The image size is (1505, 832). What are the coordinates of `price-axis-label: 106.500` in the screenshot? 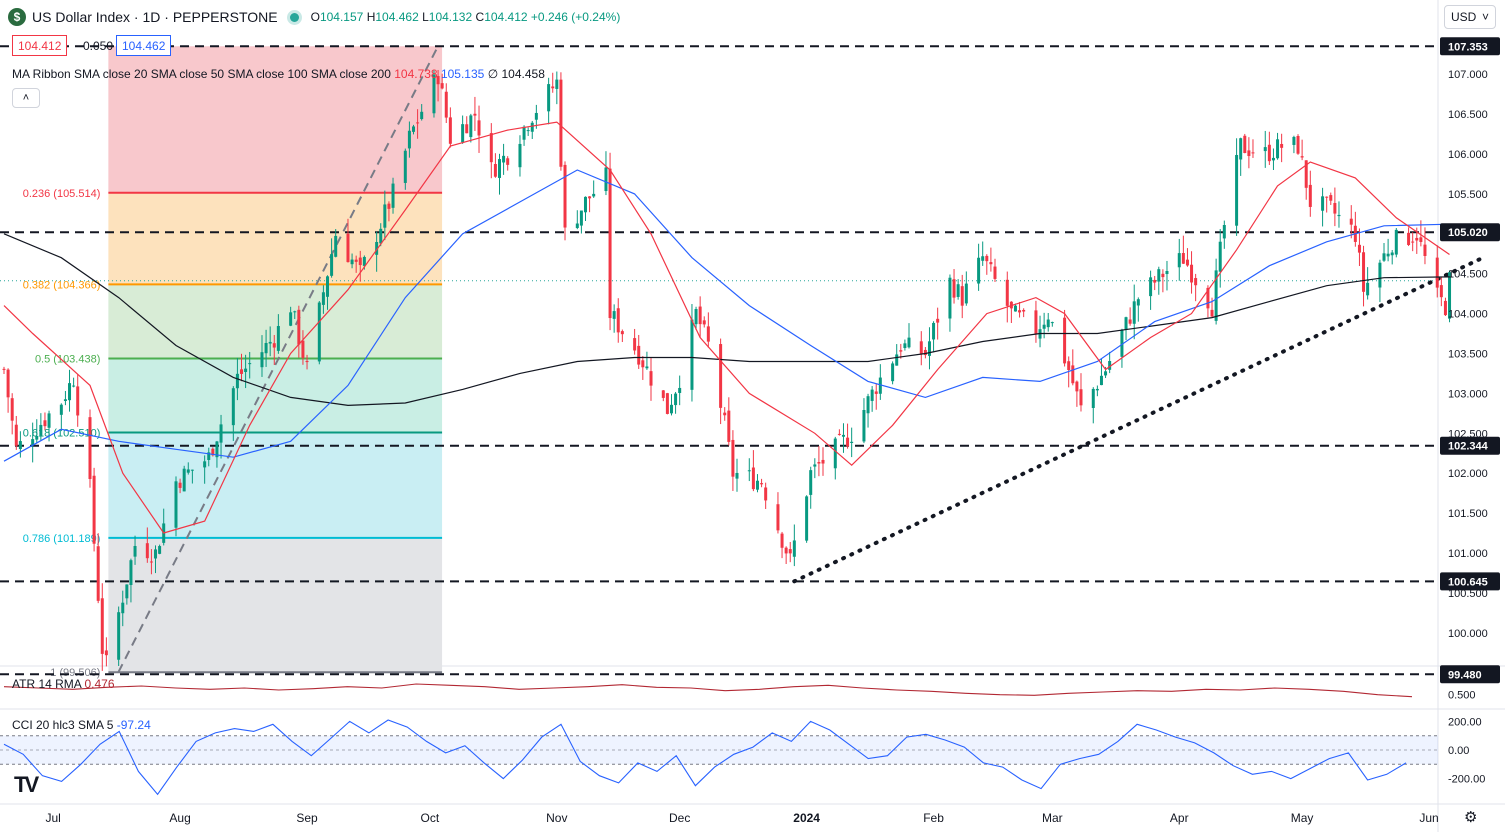 It's located at (1468, 115).